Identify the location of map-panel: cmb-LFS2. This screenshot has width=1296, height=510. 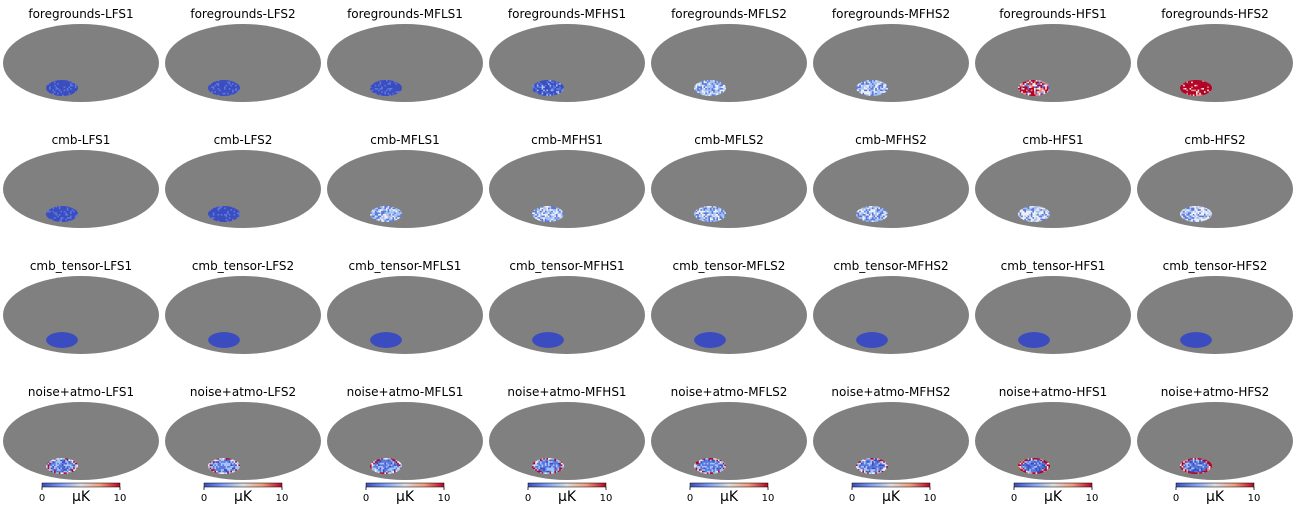
(243, 189).